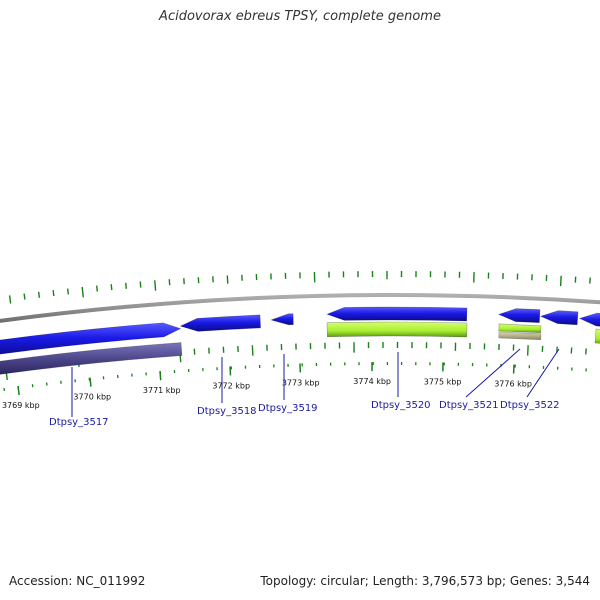 The width and height of the screenshot is (600, 600). I want to click on gene-label: Dtpsy_3522, so click(530, 405).